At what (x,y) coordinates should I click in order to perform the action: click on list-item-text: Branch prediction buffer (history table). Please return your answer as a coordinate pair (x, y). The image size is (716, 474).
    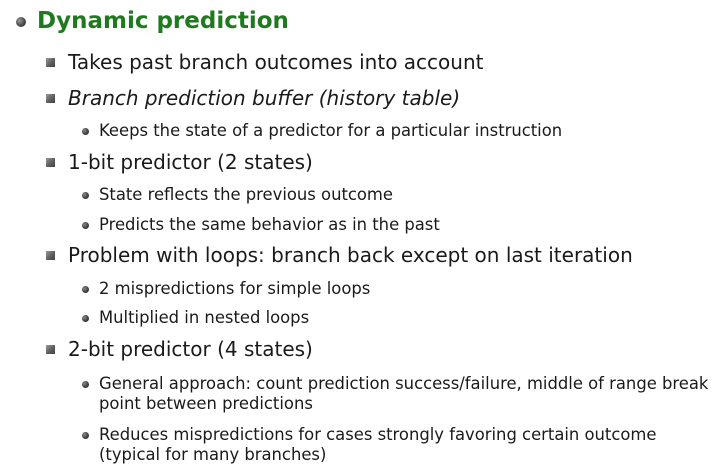
    Looking at the image, I should click on (264, 98).